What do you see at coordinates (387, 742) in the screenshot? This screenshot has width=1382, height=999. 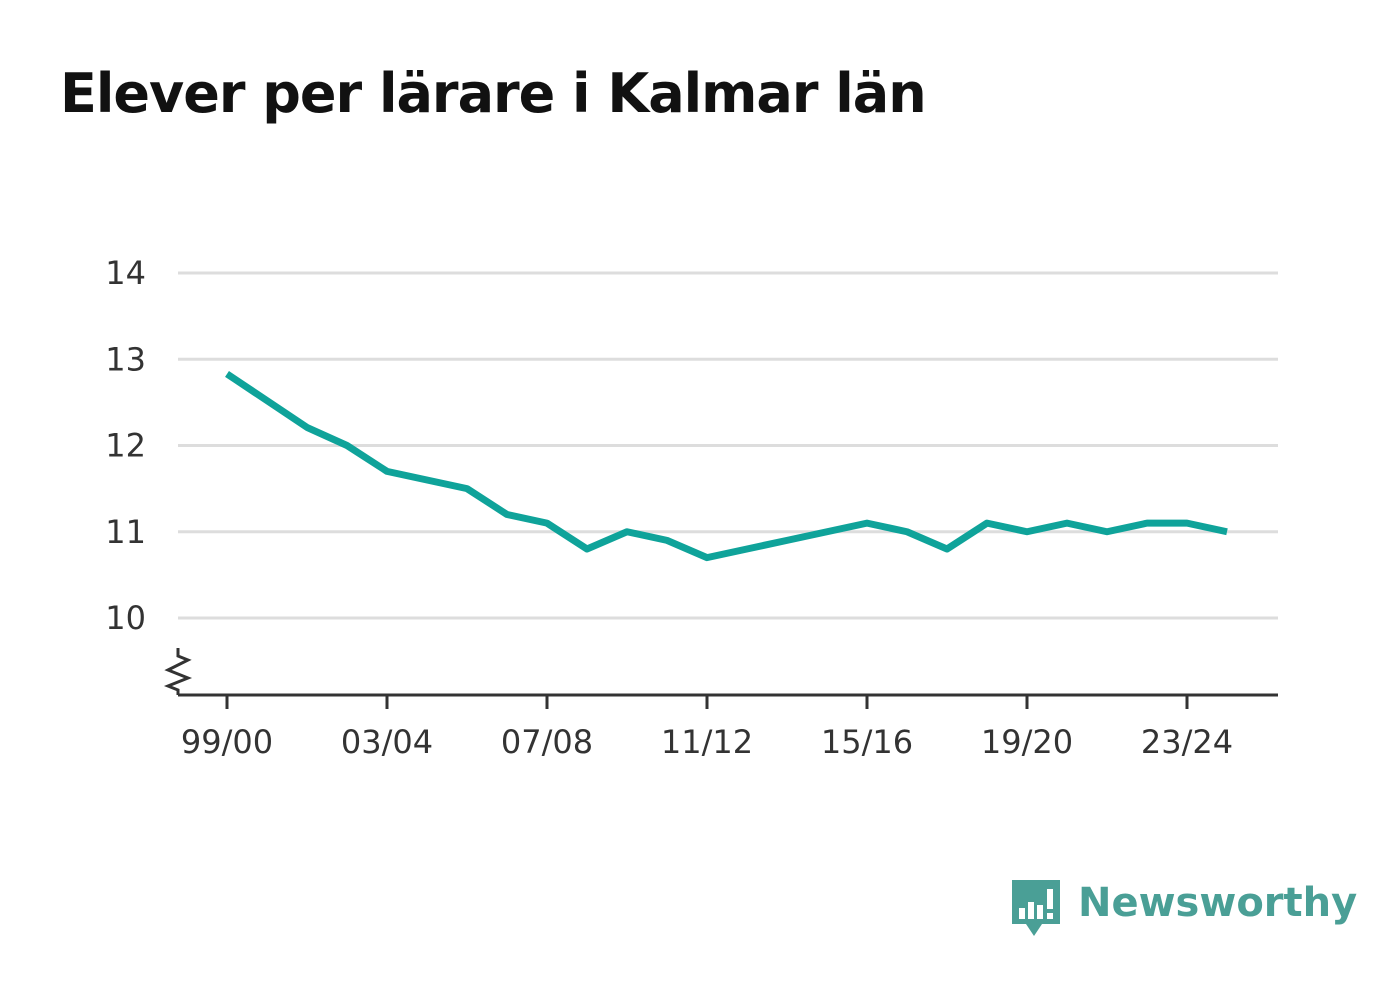 I see `x-tick-label-03-04: 03/04` at bounding box center [387, 742].